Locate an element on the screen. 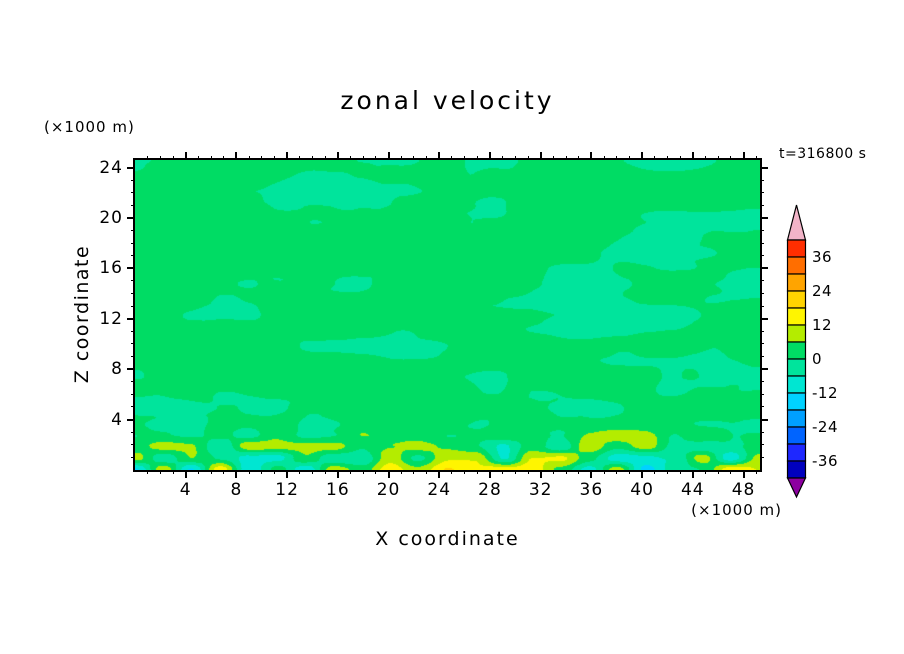 This screenshot has width=904, height=654. x-tick-label: 44 is located at coordinates (692, 490).